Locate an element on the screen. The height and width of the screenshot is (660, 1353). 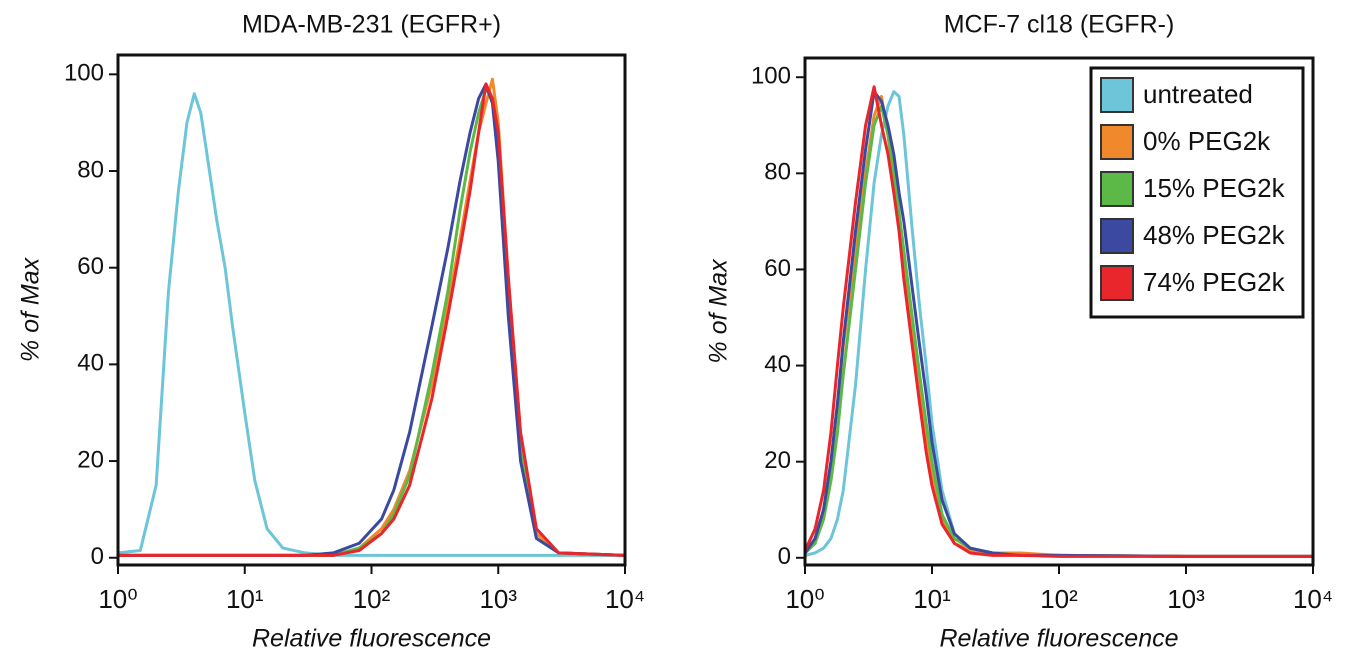
legend-label: 0% PEG2k is located at coordinates (1207, 141).